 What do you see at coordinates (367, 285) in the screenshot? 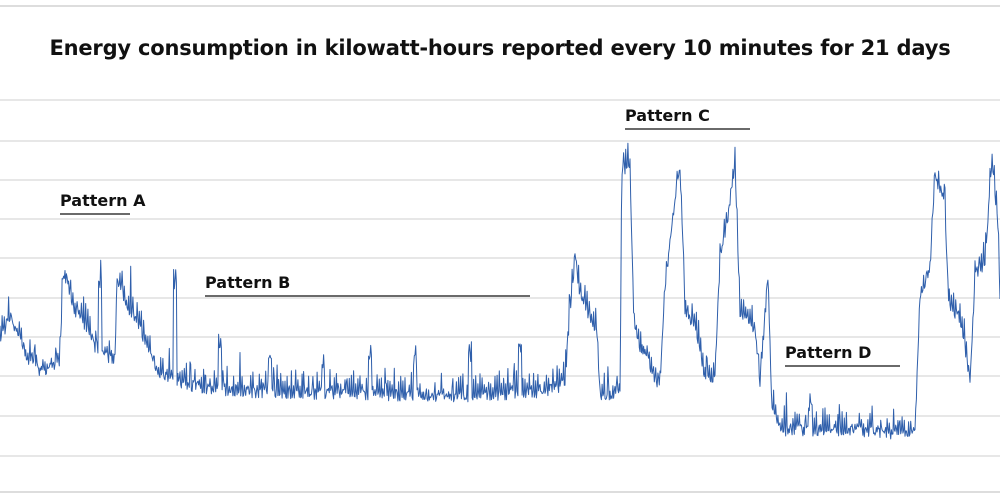
I see `pattern-annotation: Pattern B` at bounding box center [367, 285].